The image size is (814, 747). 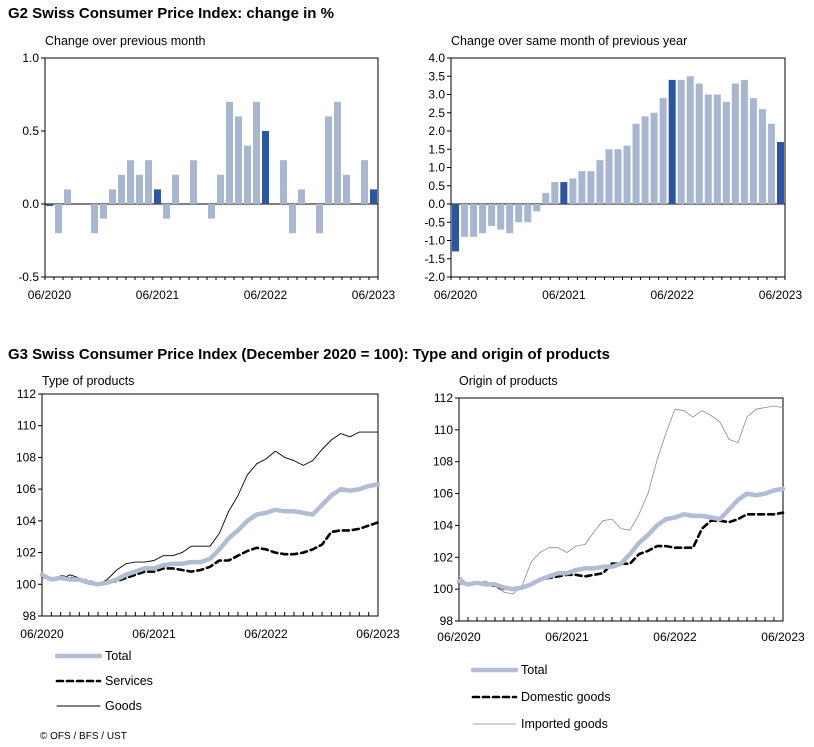 What do you see at coordinates (675, 637) in the screenshot?
I see `origin-xtick-label: 06/2022` at bounding box center [675, 637].